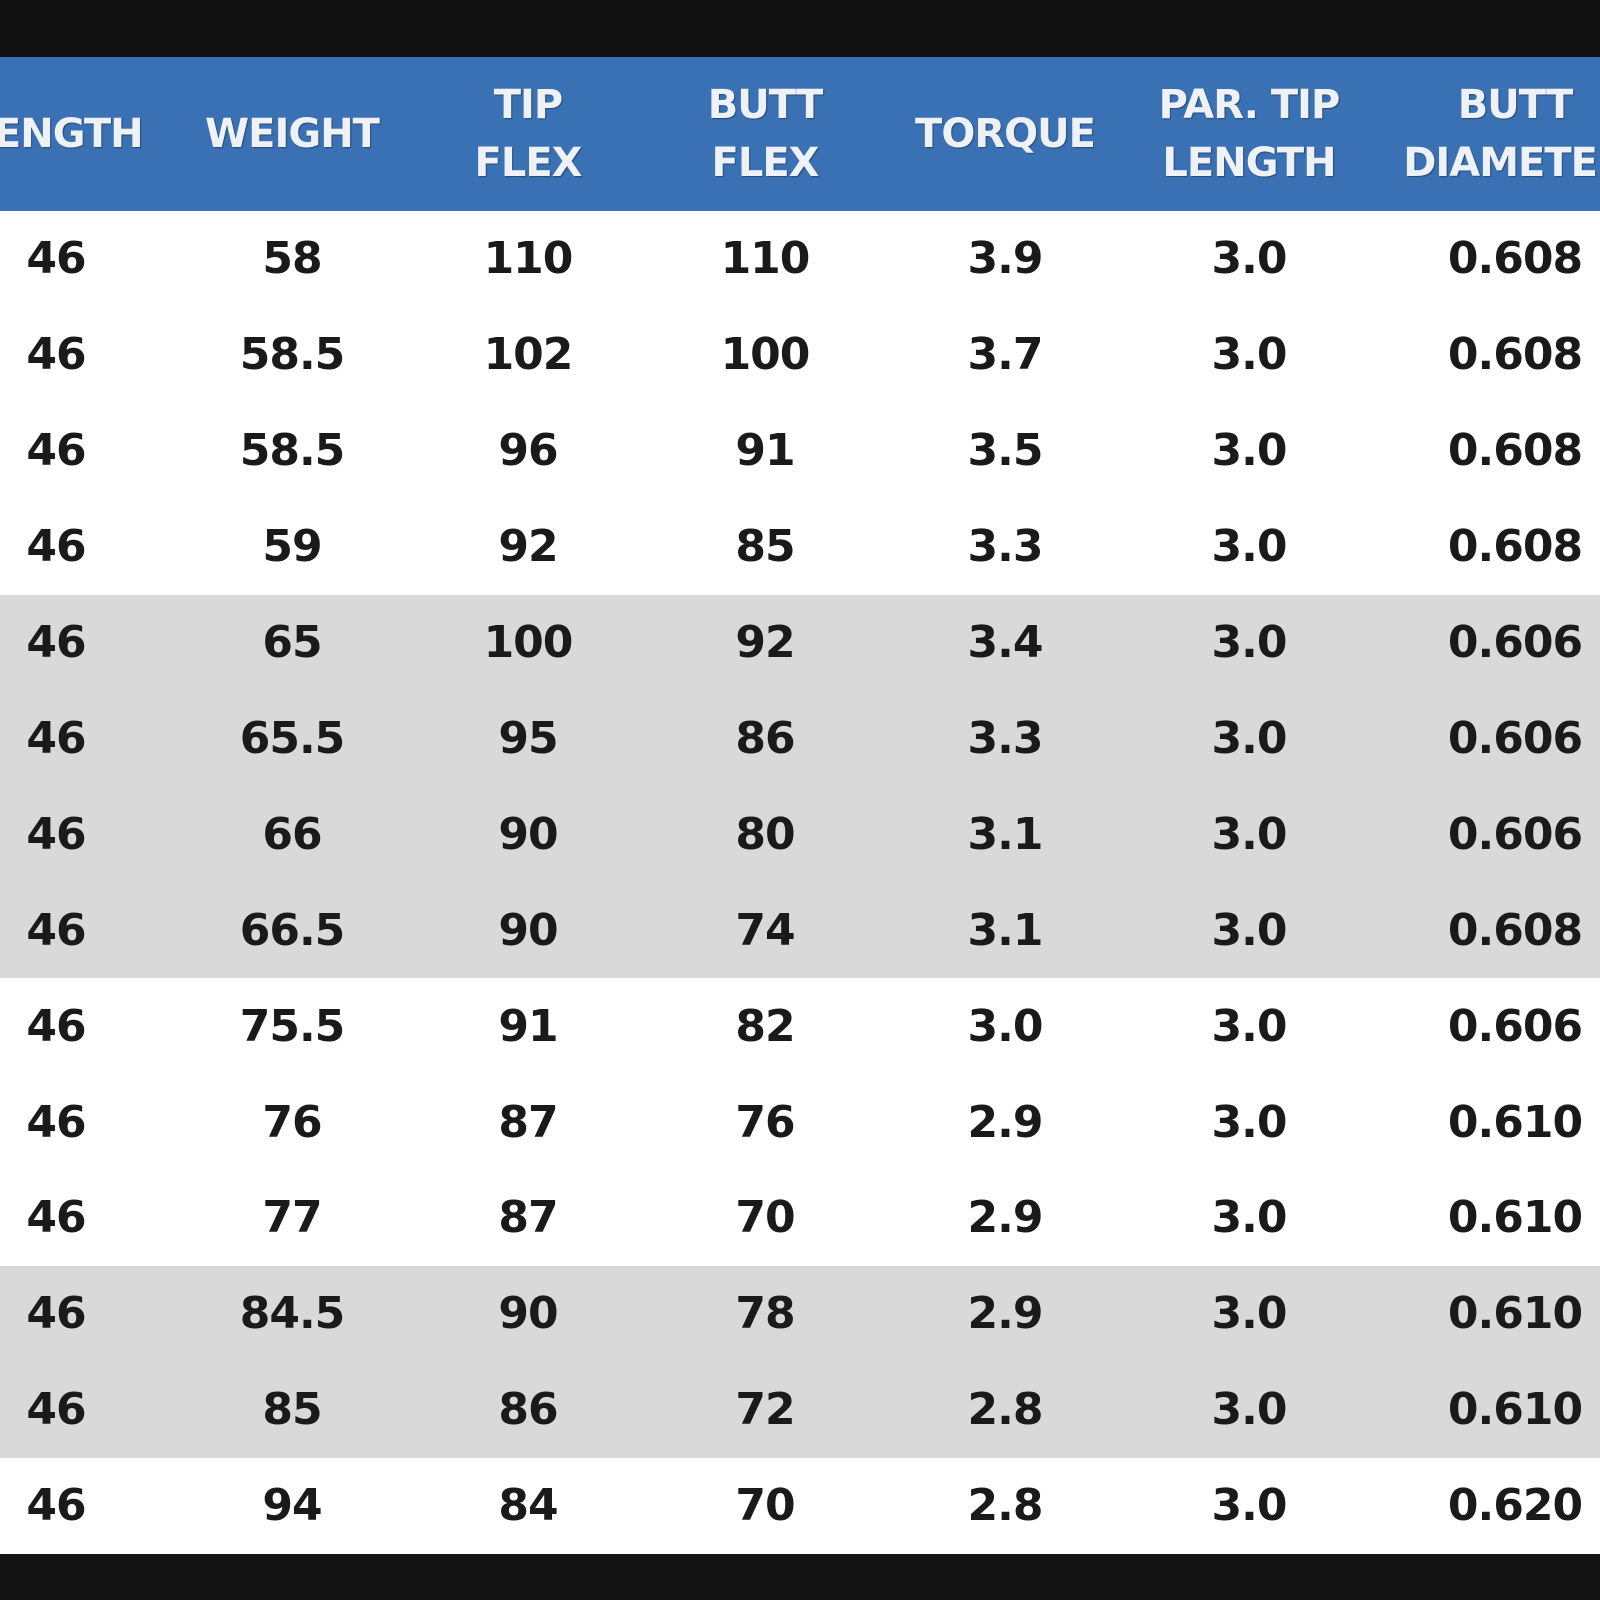 The height and width of the screenshot is (1600, 1600). I want to click on table-cell: 66, so click(292, 834).